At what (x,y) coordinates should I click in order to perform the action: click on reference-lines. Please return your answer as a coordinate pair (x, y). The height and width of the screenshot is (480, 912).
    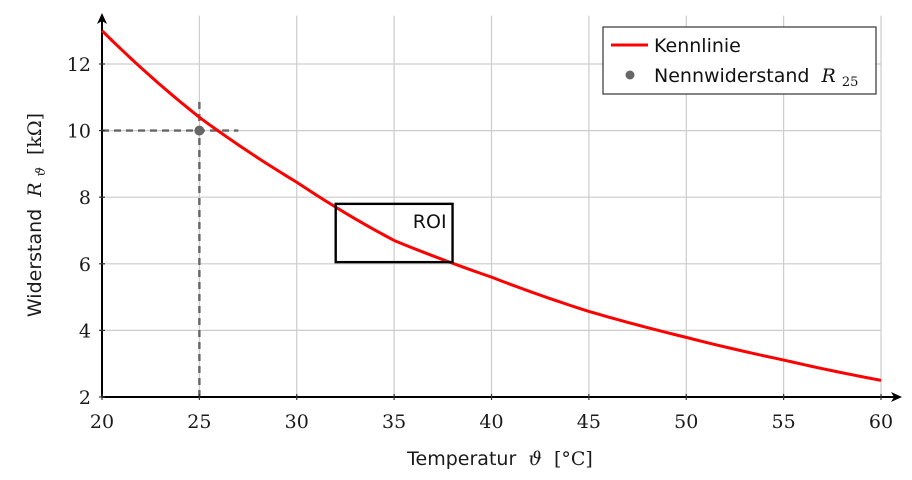
    Looking at the image, I should click on (170, 248).